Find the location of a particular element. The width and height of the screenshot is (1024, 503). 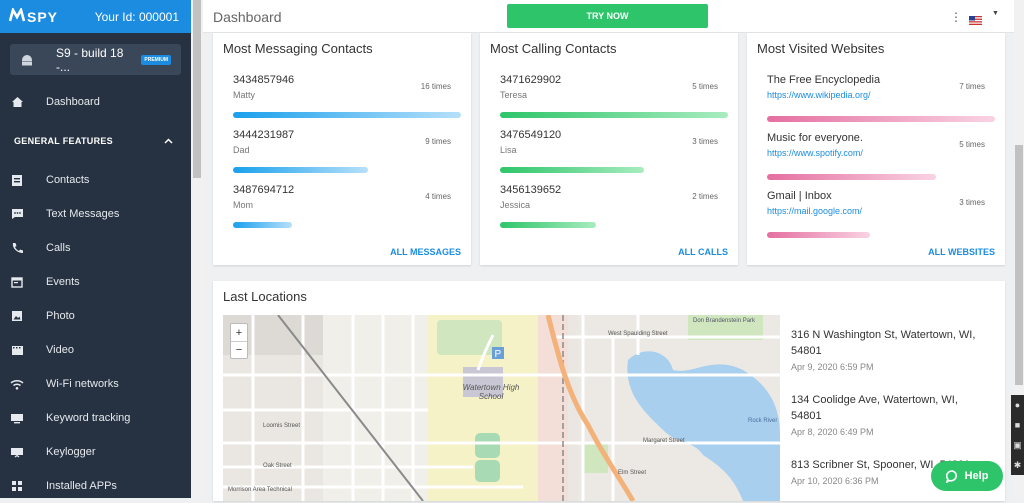

sidebar-item-photo: Photo is located at coordinates (95, 316).